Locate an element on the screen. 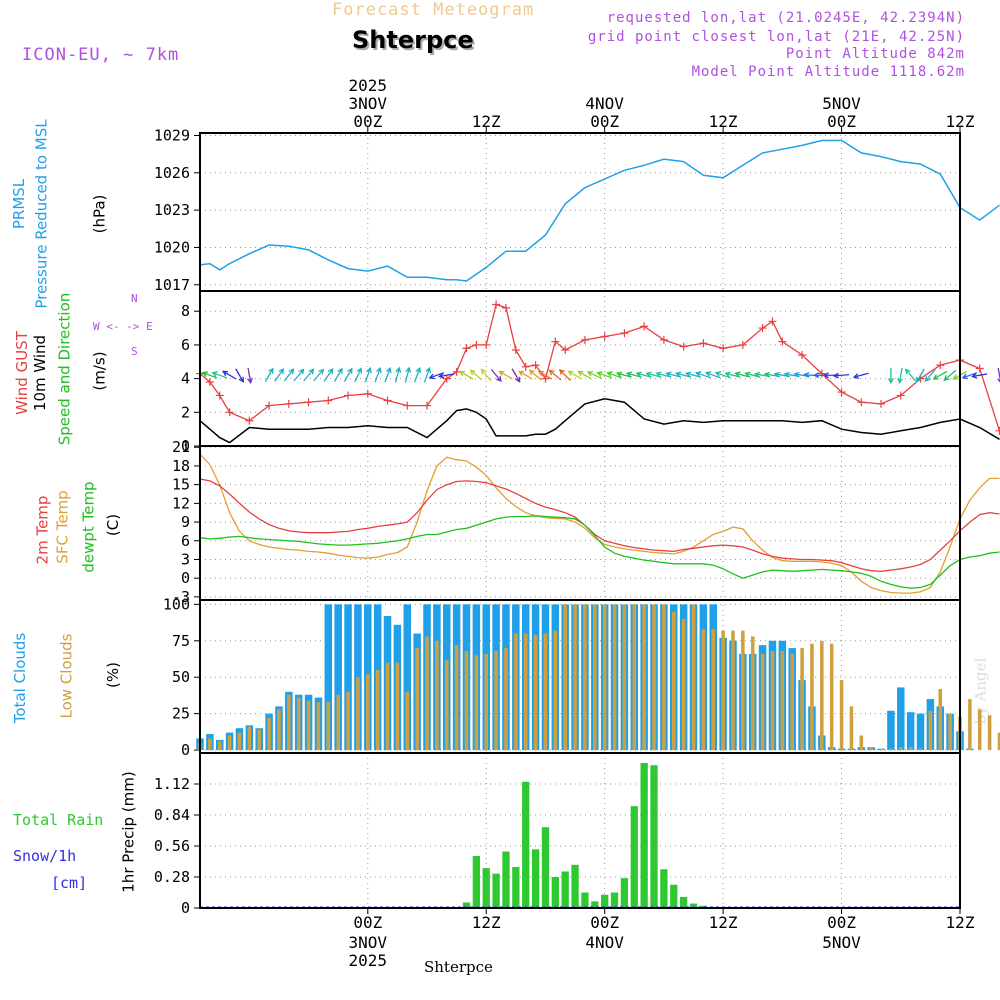 The width and height of the screenshot is (1000, 1000). y-tick-label: 18 is located at coordinates (181, 466).